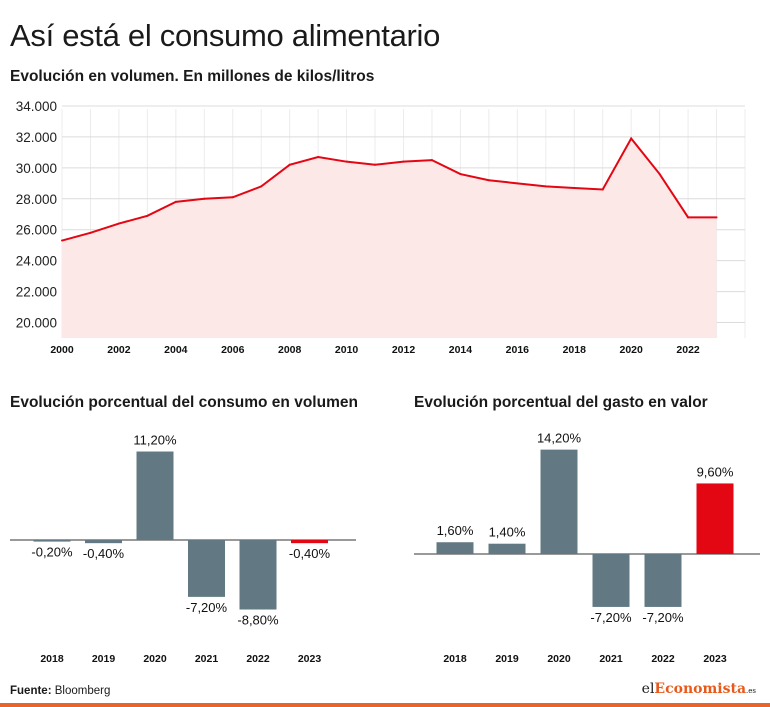 This screenshot has height=707, width=770. I want to click on logo-pre: el, so click(648, 689).